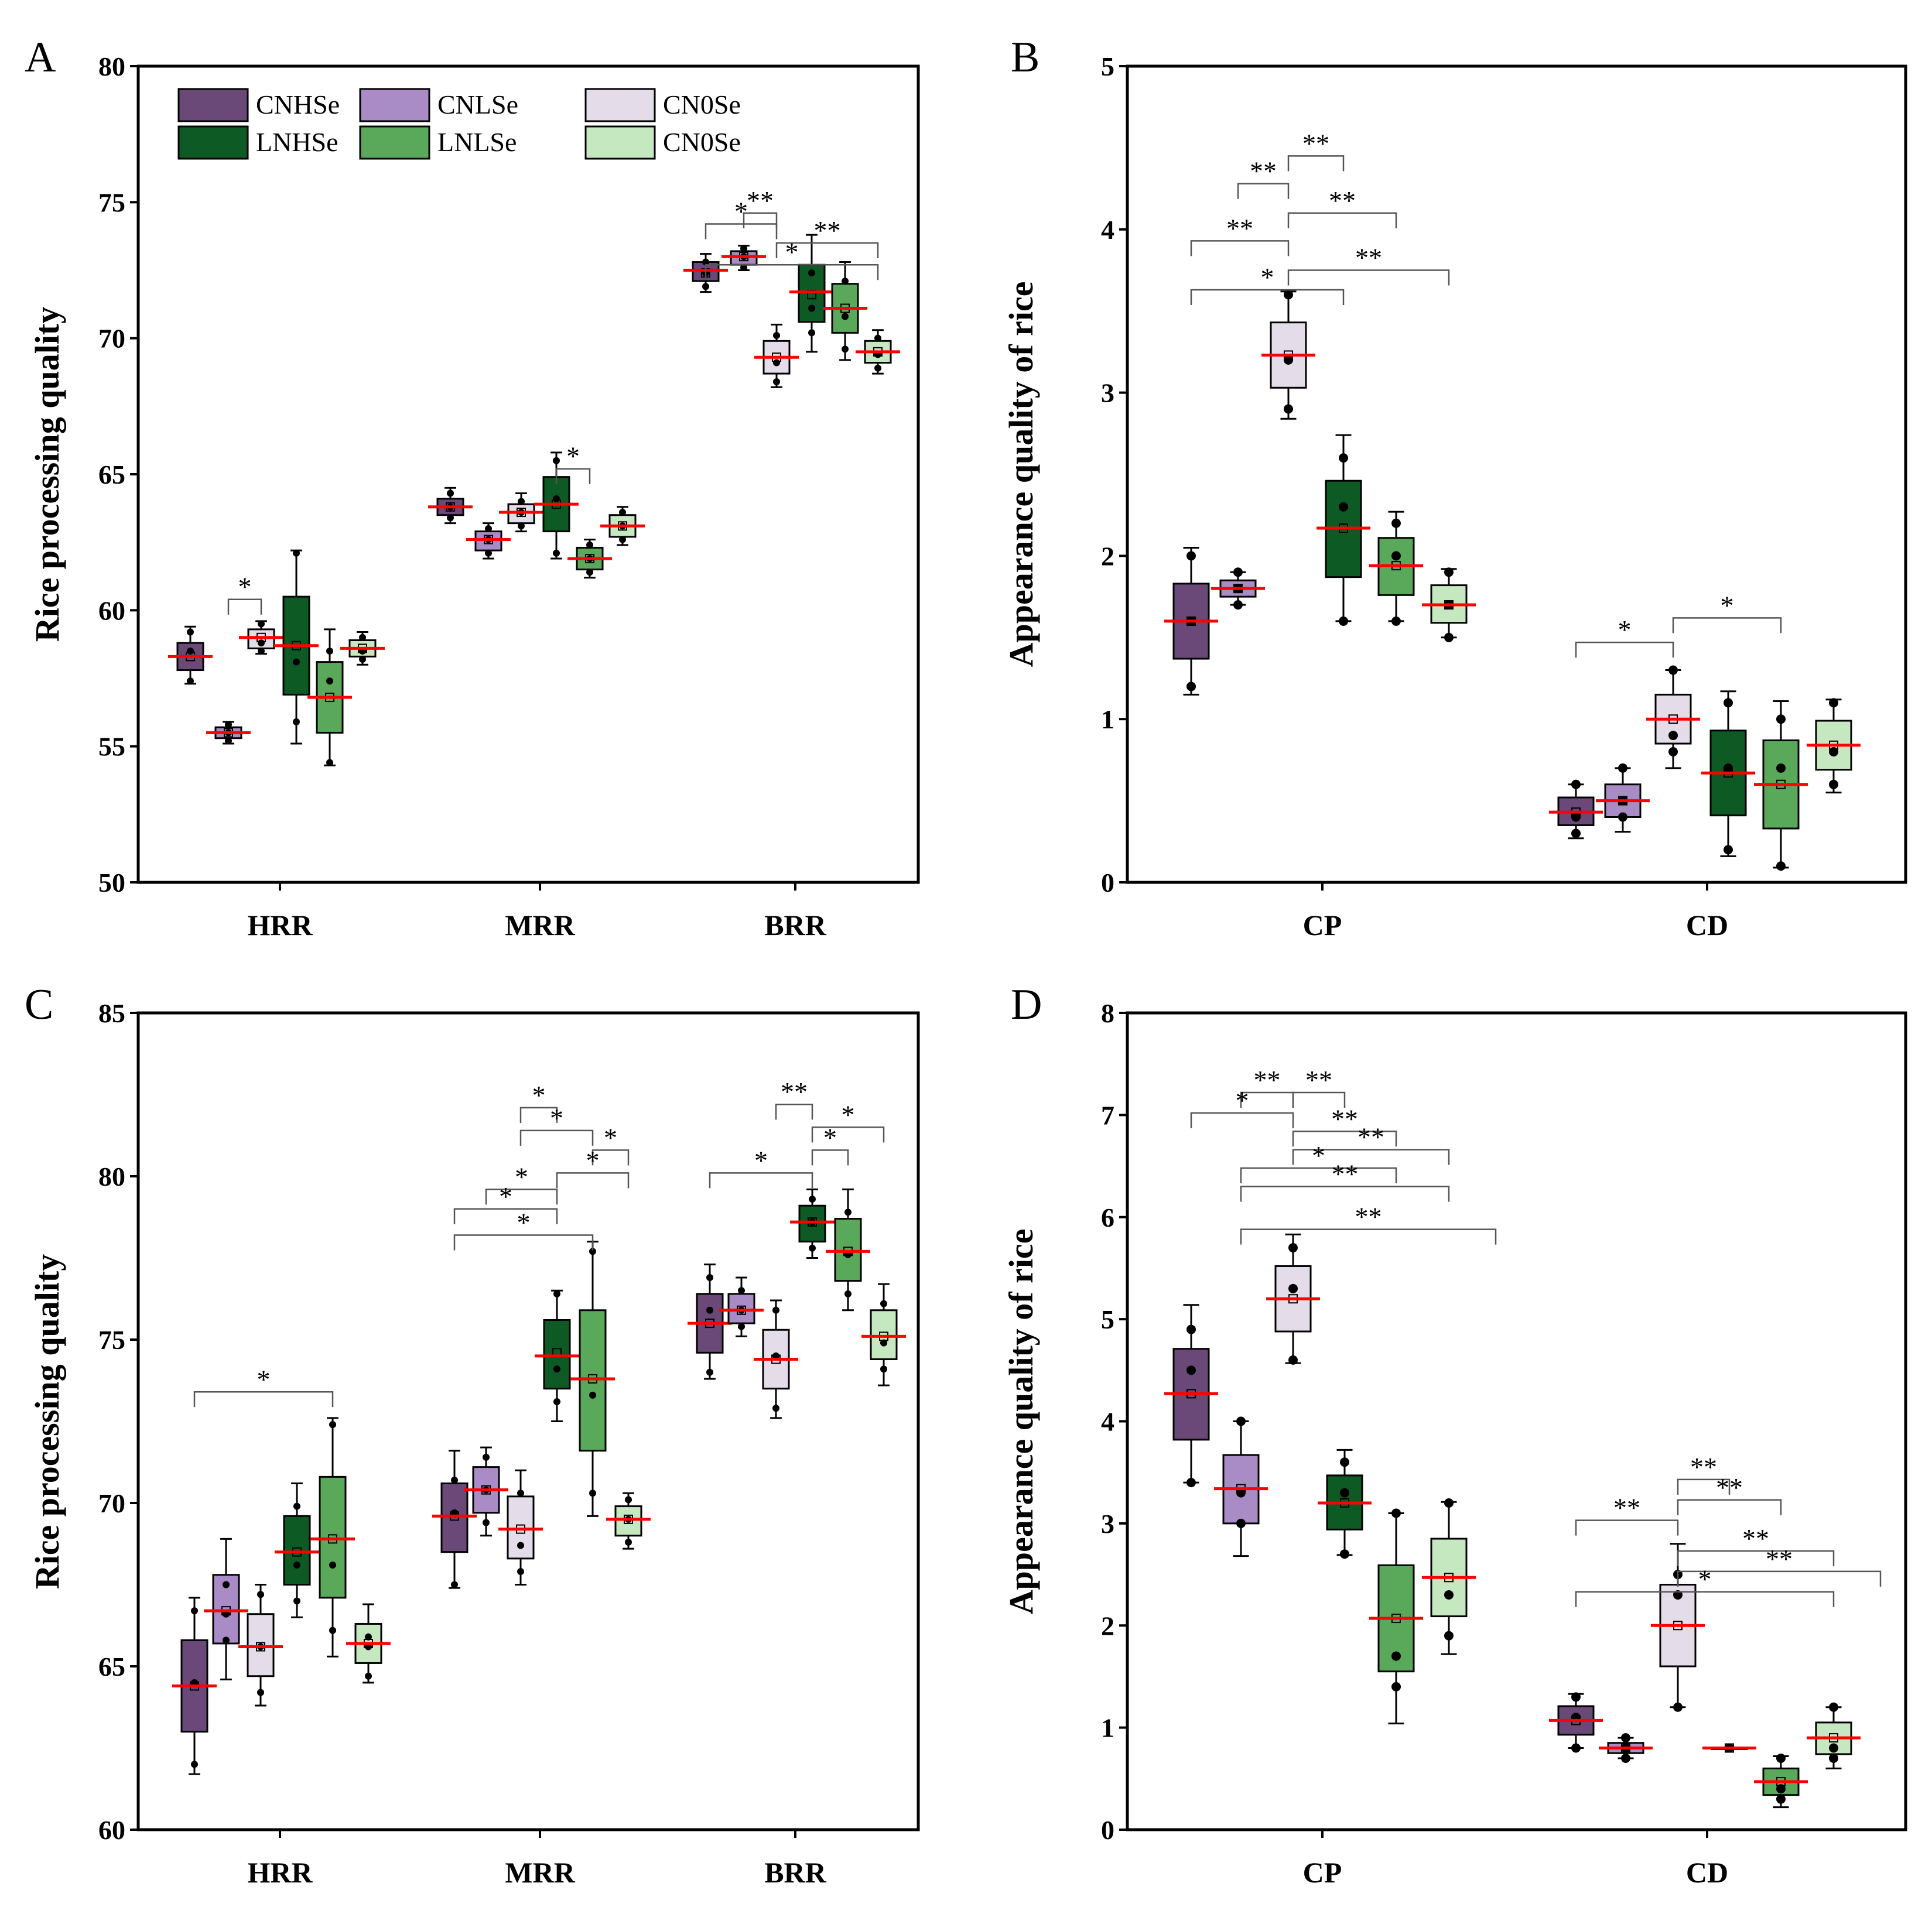  I want to click on y-tick-label: 2, so click(1107, 1626).